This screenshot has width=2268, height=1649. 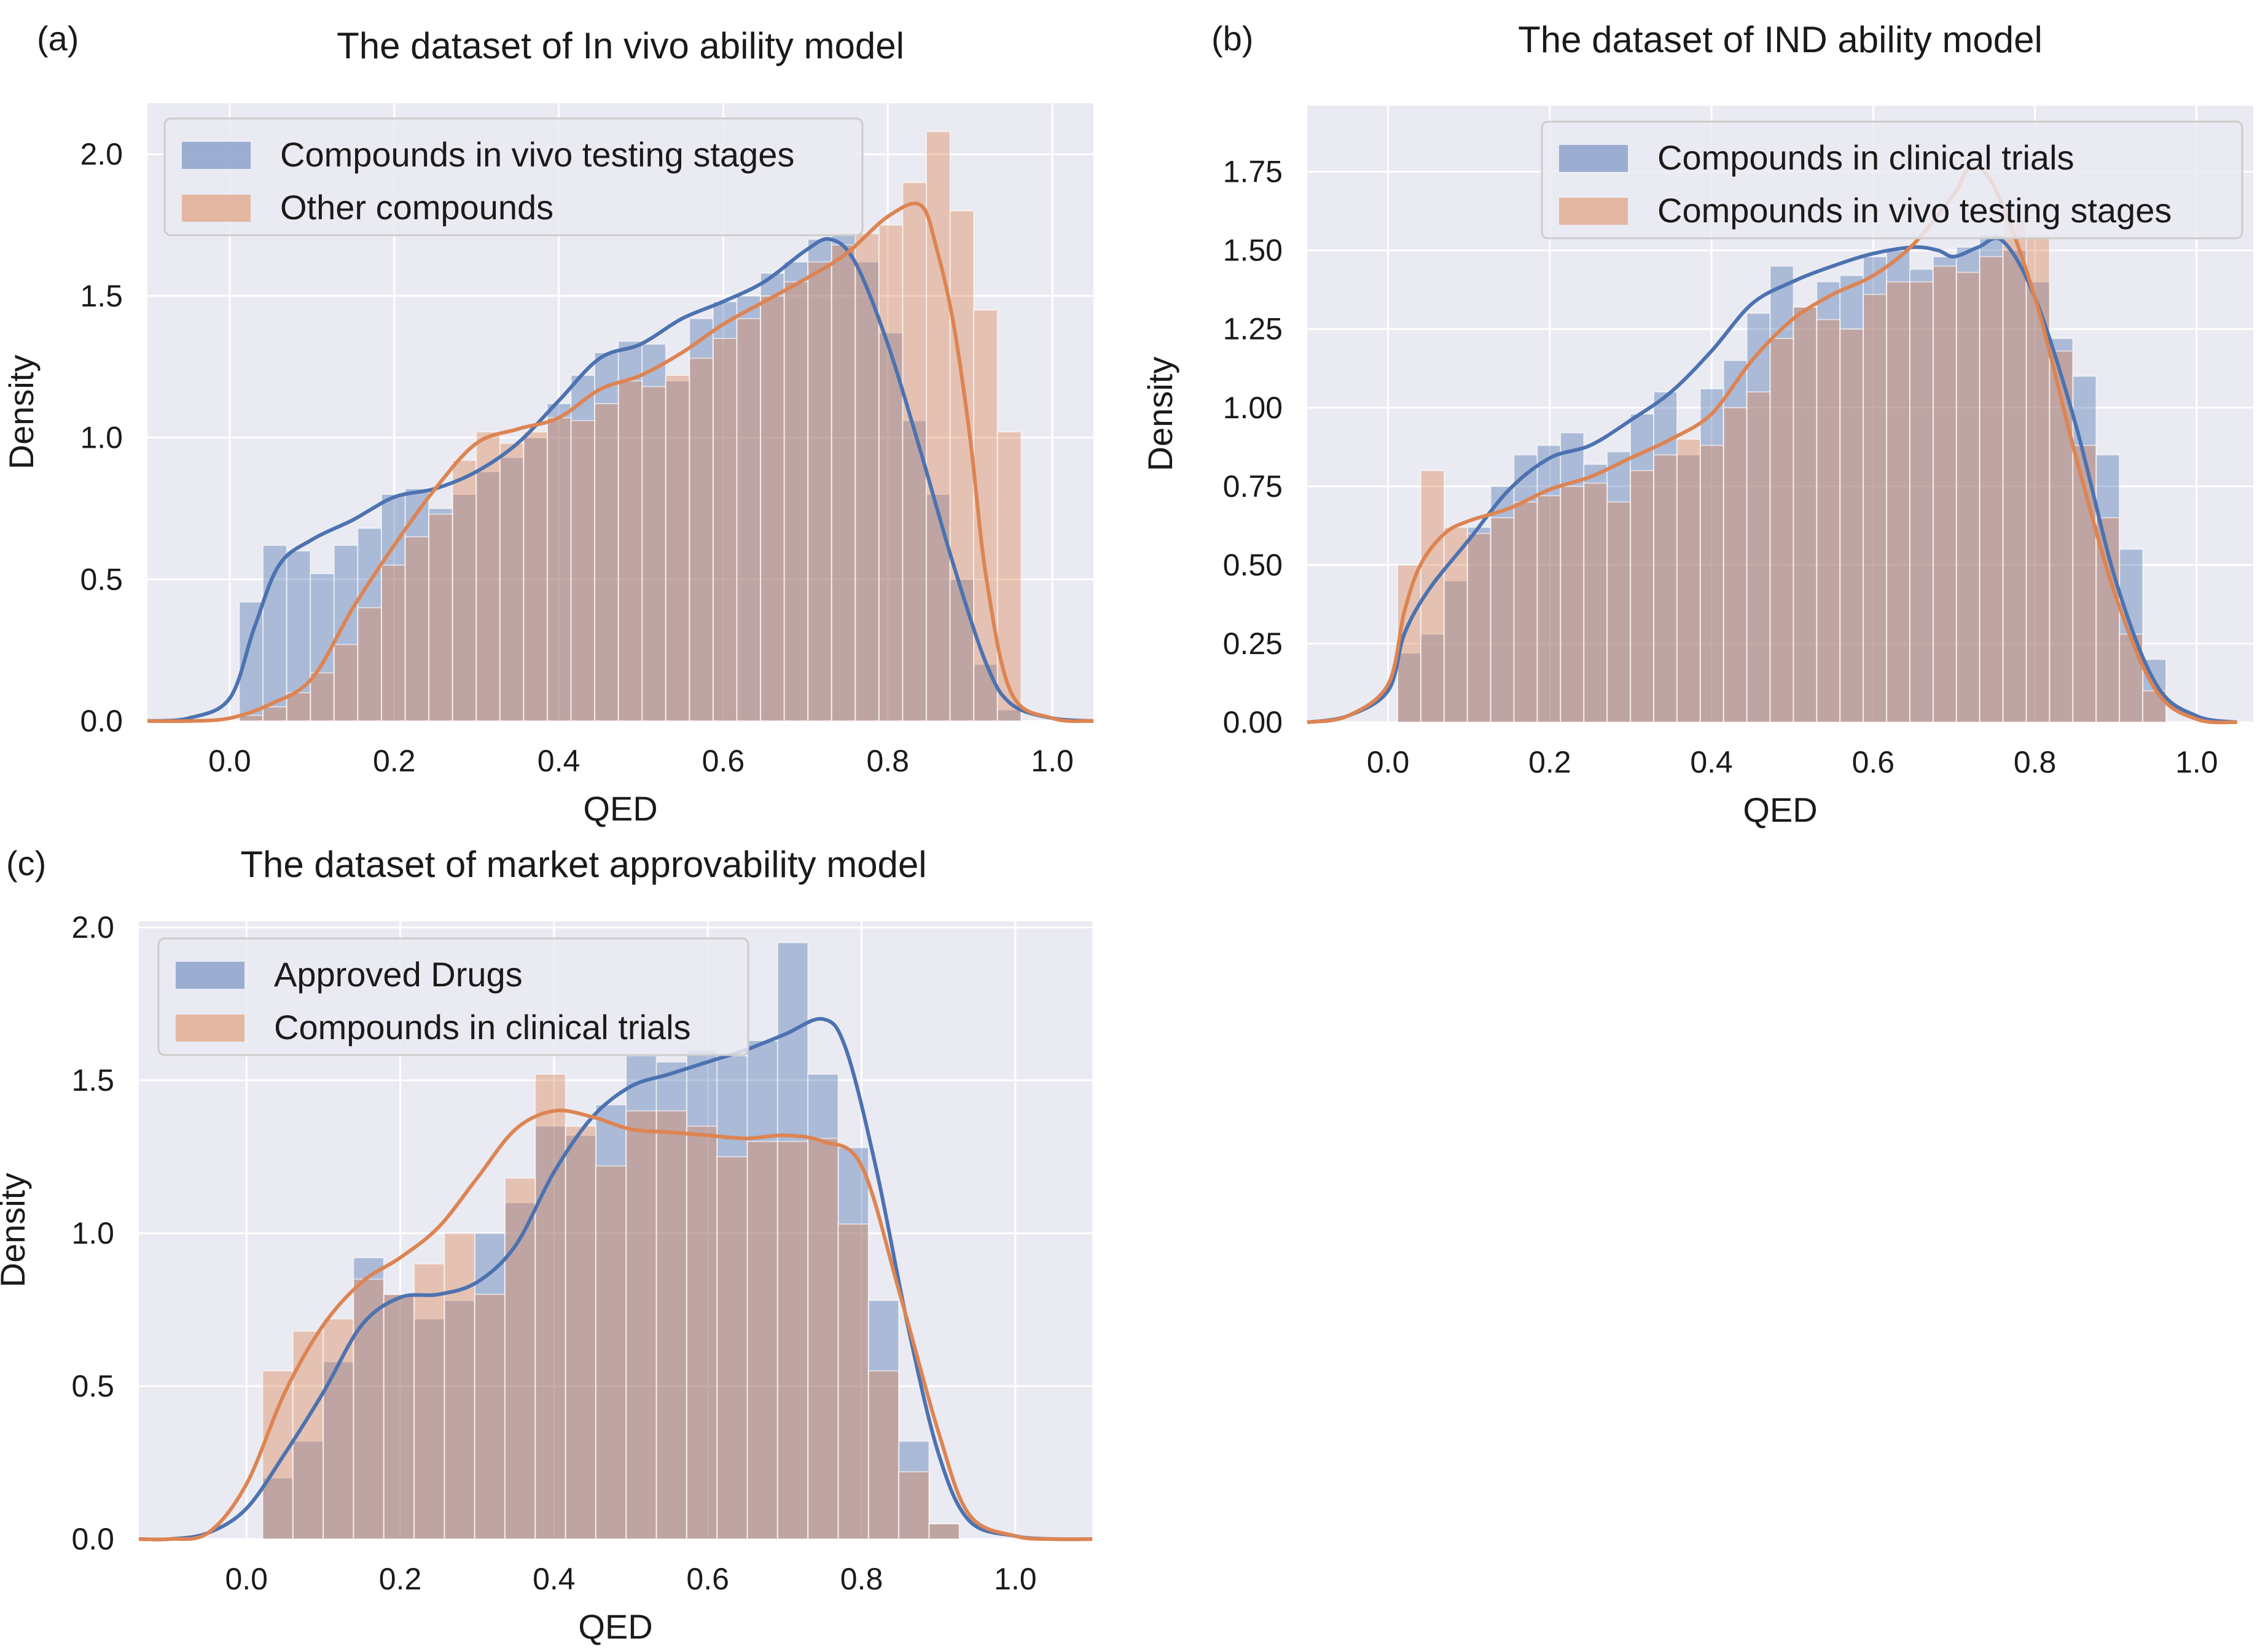 I want to click on x-tick-label: 0.2, so click(x=400, y=1579).